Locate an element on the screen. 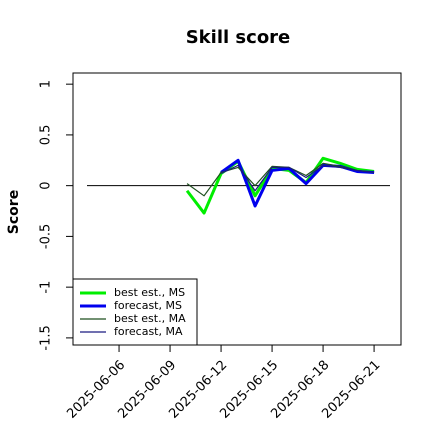  y-tick-label: -1.5 is located at coordinates (46, 337).